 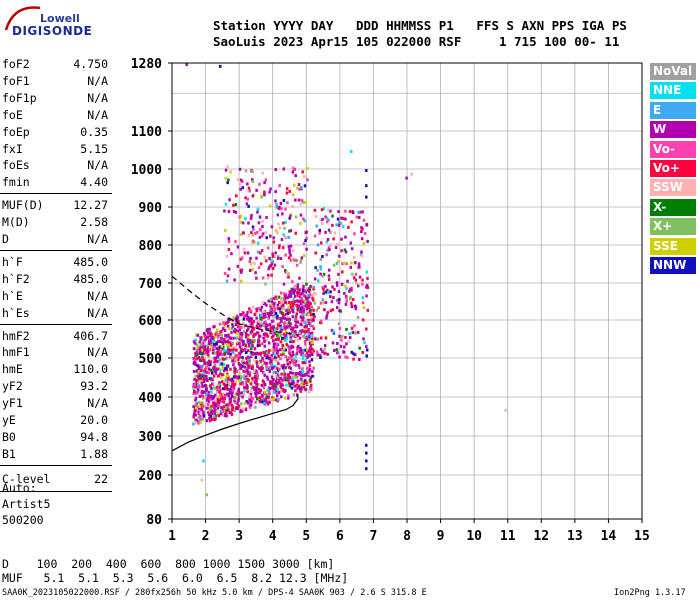 What do you see at coordinates (56, 491) in the screenshot?
I see `param-separator` at bounding box center [56, 491].